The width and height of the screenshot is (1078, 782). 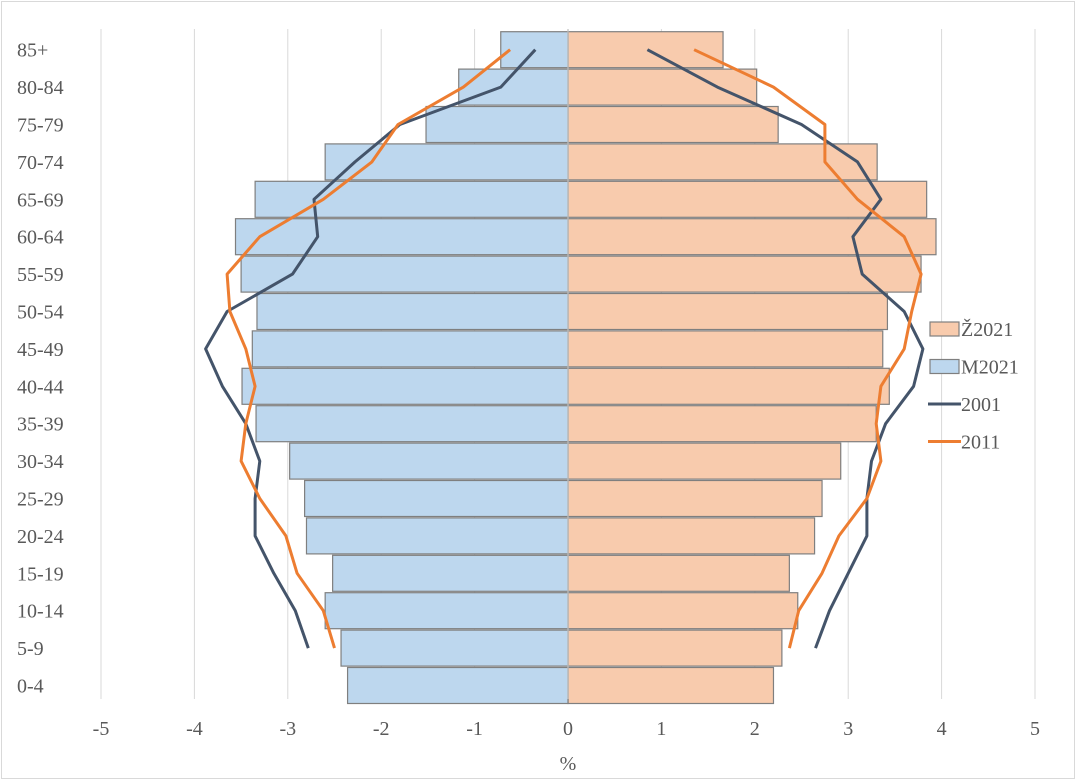 What do you see at coordinates (40, 537) in the screenshot?
I see `y-tick-label: 20-24` at bounding box center [40, 537].